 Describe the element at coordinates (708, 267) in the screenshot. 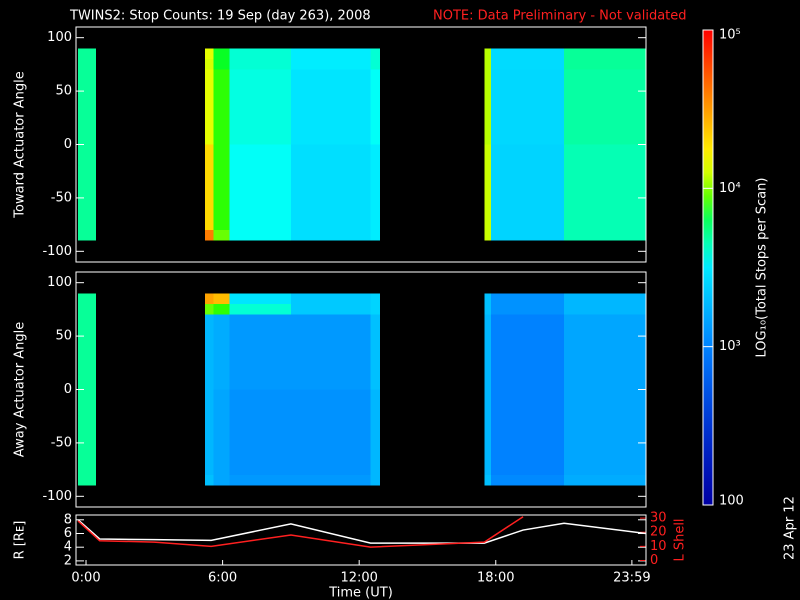

I see `colorbar` at that location.